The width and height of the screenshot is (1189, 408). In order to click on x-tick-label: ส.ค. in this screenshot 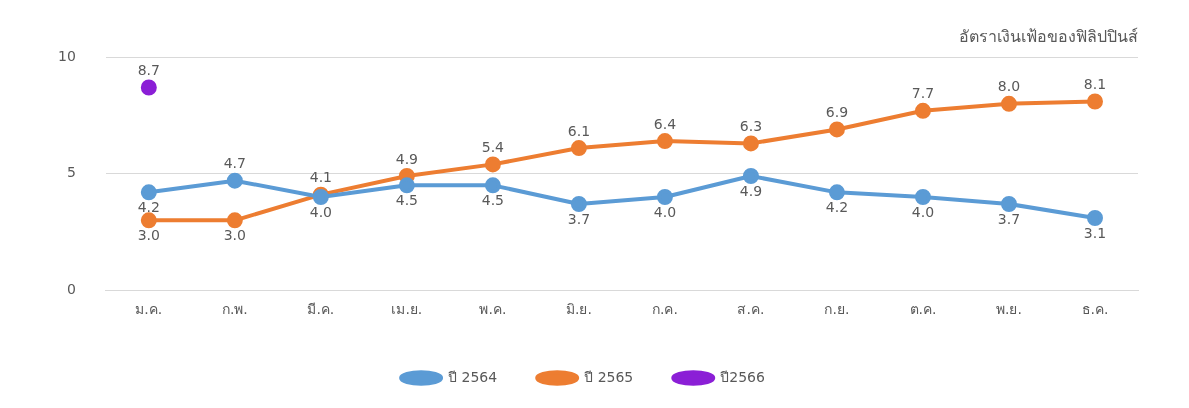, I will do `click(751, 309)`.